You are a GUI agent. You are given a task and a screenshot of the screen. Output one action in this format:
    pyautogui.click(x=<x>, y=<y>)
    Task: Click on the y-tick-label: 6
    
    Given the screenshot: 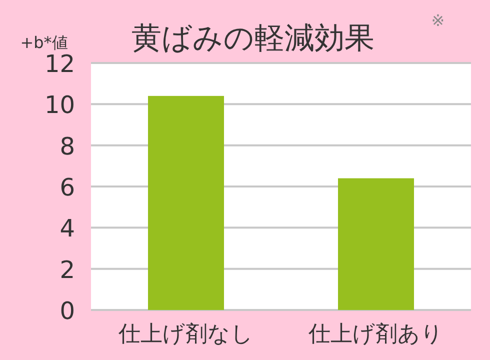 What is the action you would take?
    pyautogui.click(x=67, y=188)
    